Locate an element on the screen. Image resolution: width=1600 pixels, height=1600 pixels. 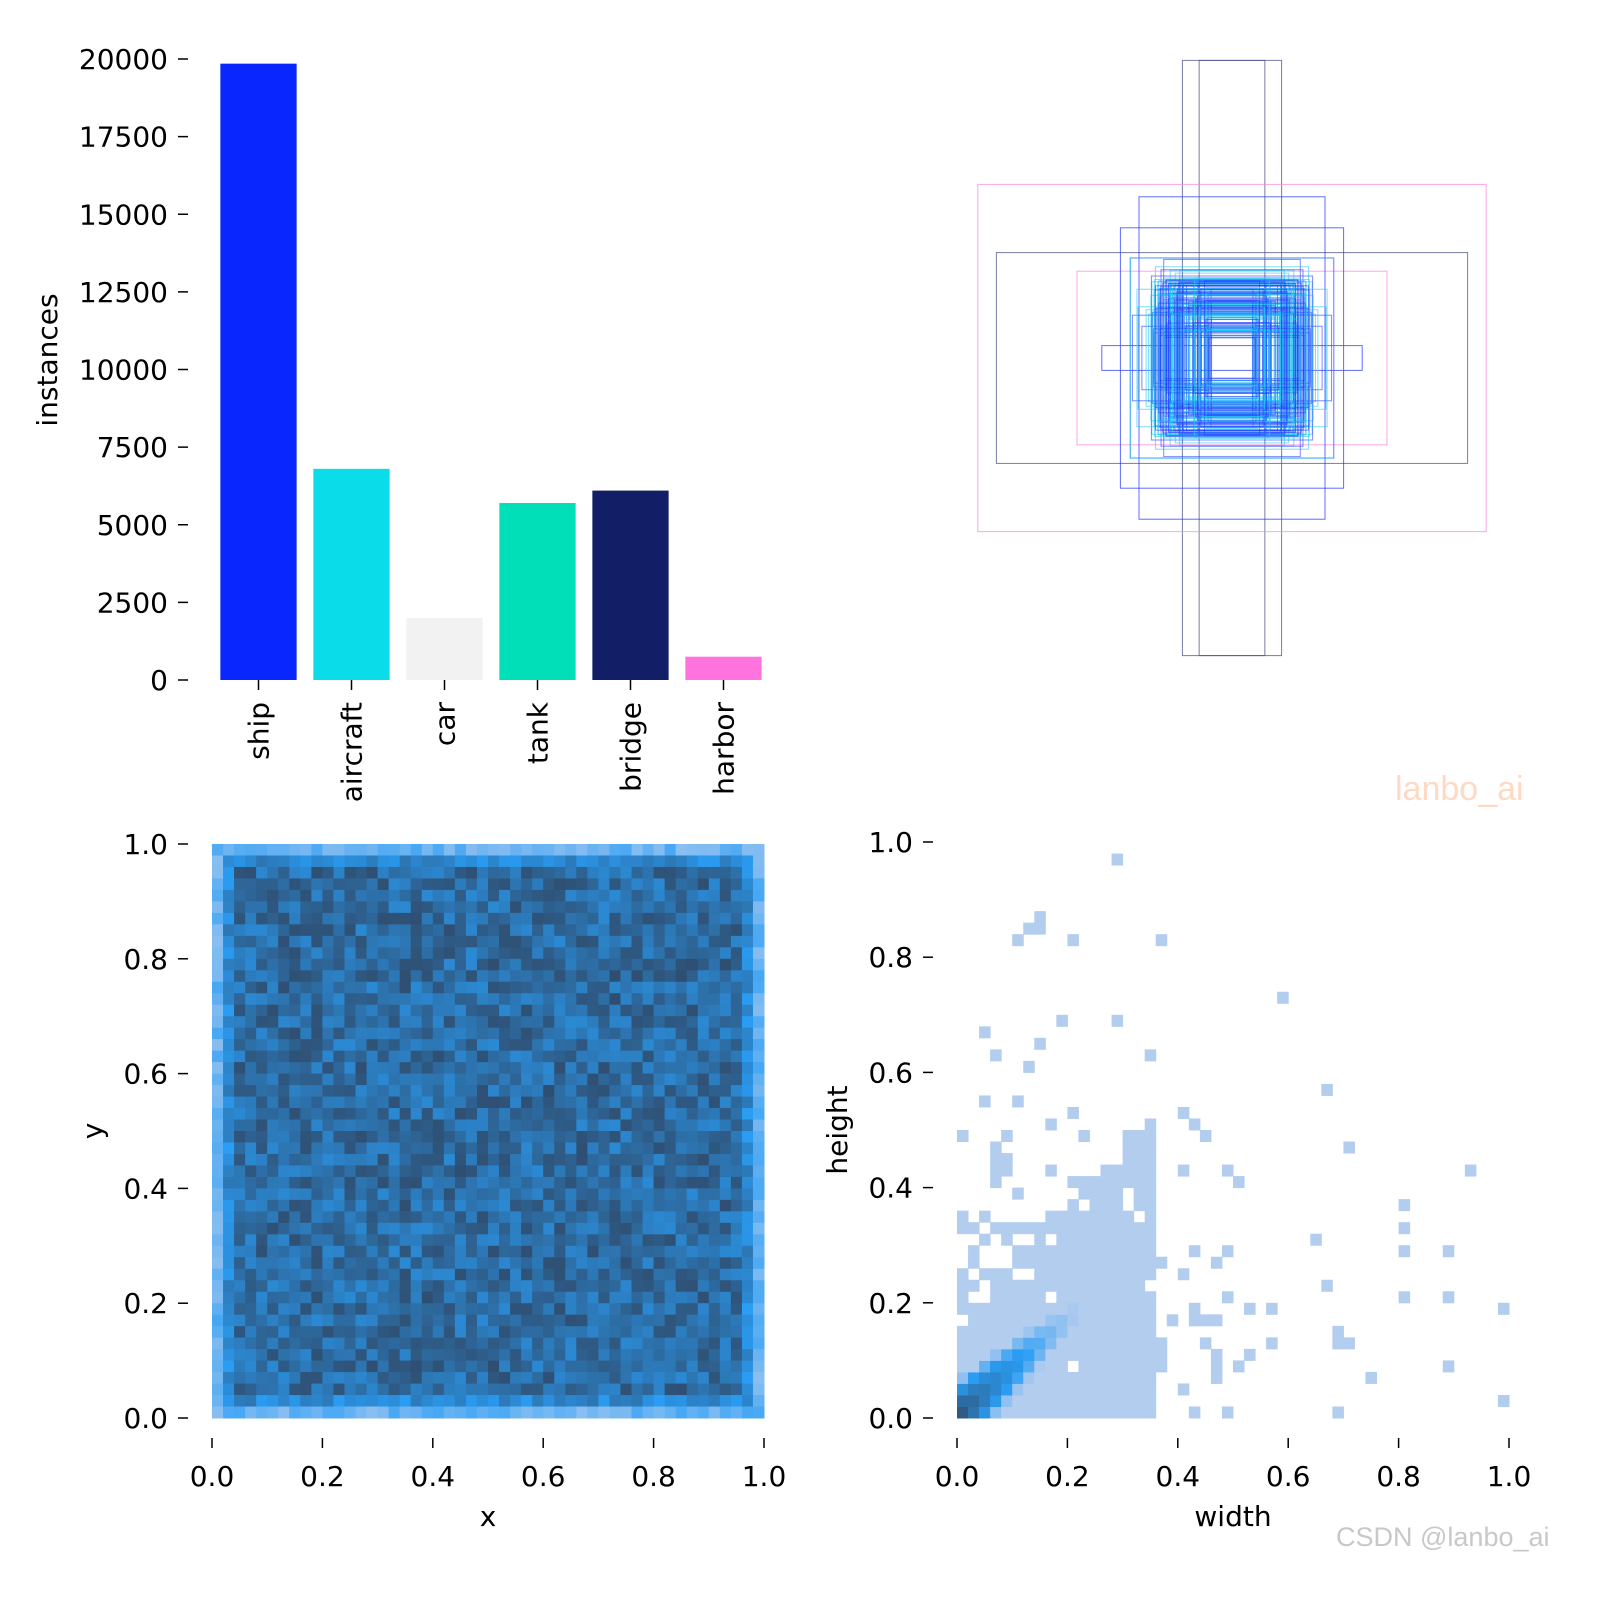
bounding-box-overlay-plot is located at coordinates (1232, 358).